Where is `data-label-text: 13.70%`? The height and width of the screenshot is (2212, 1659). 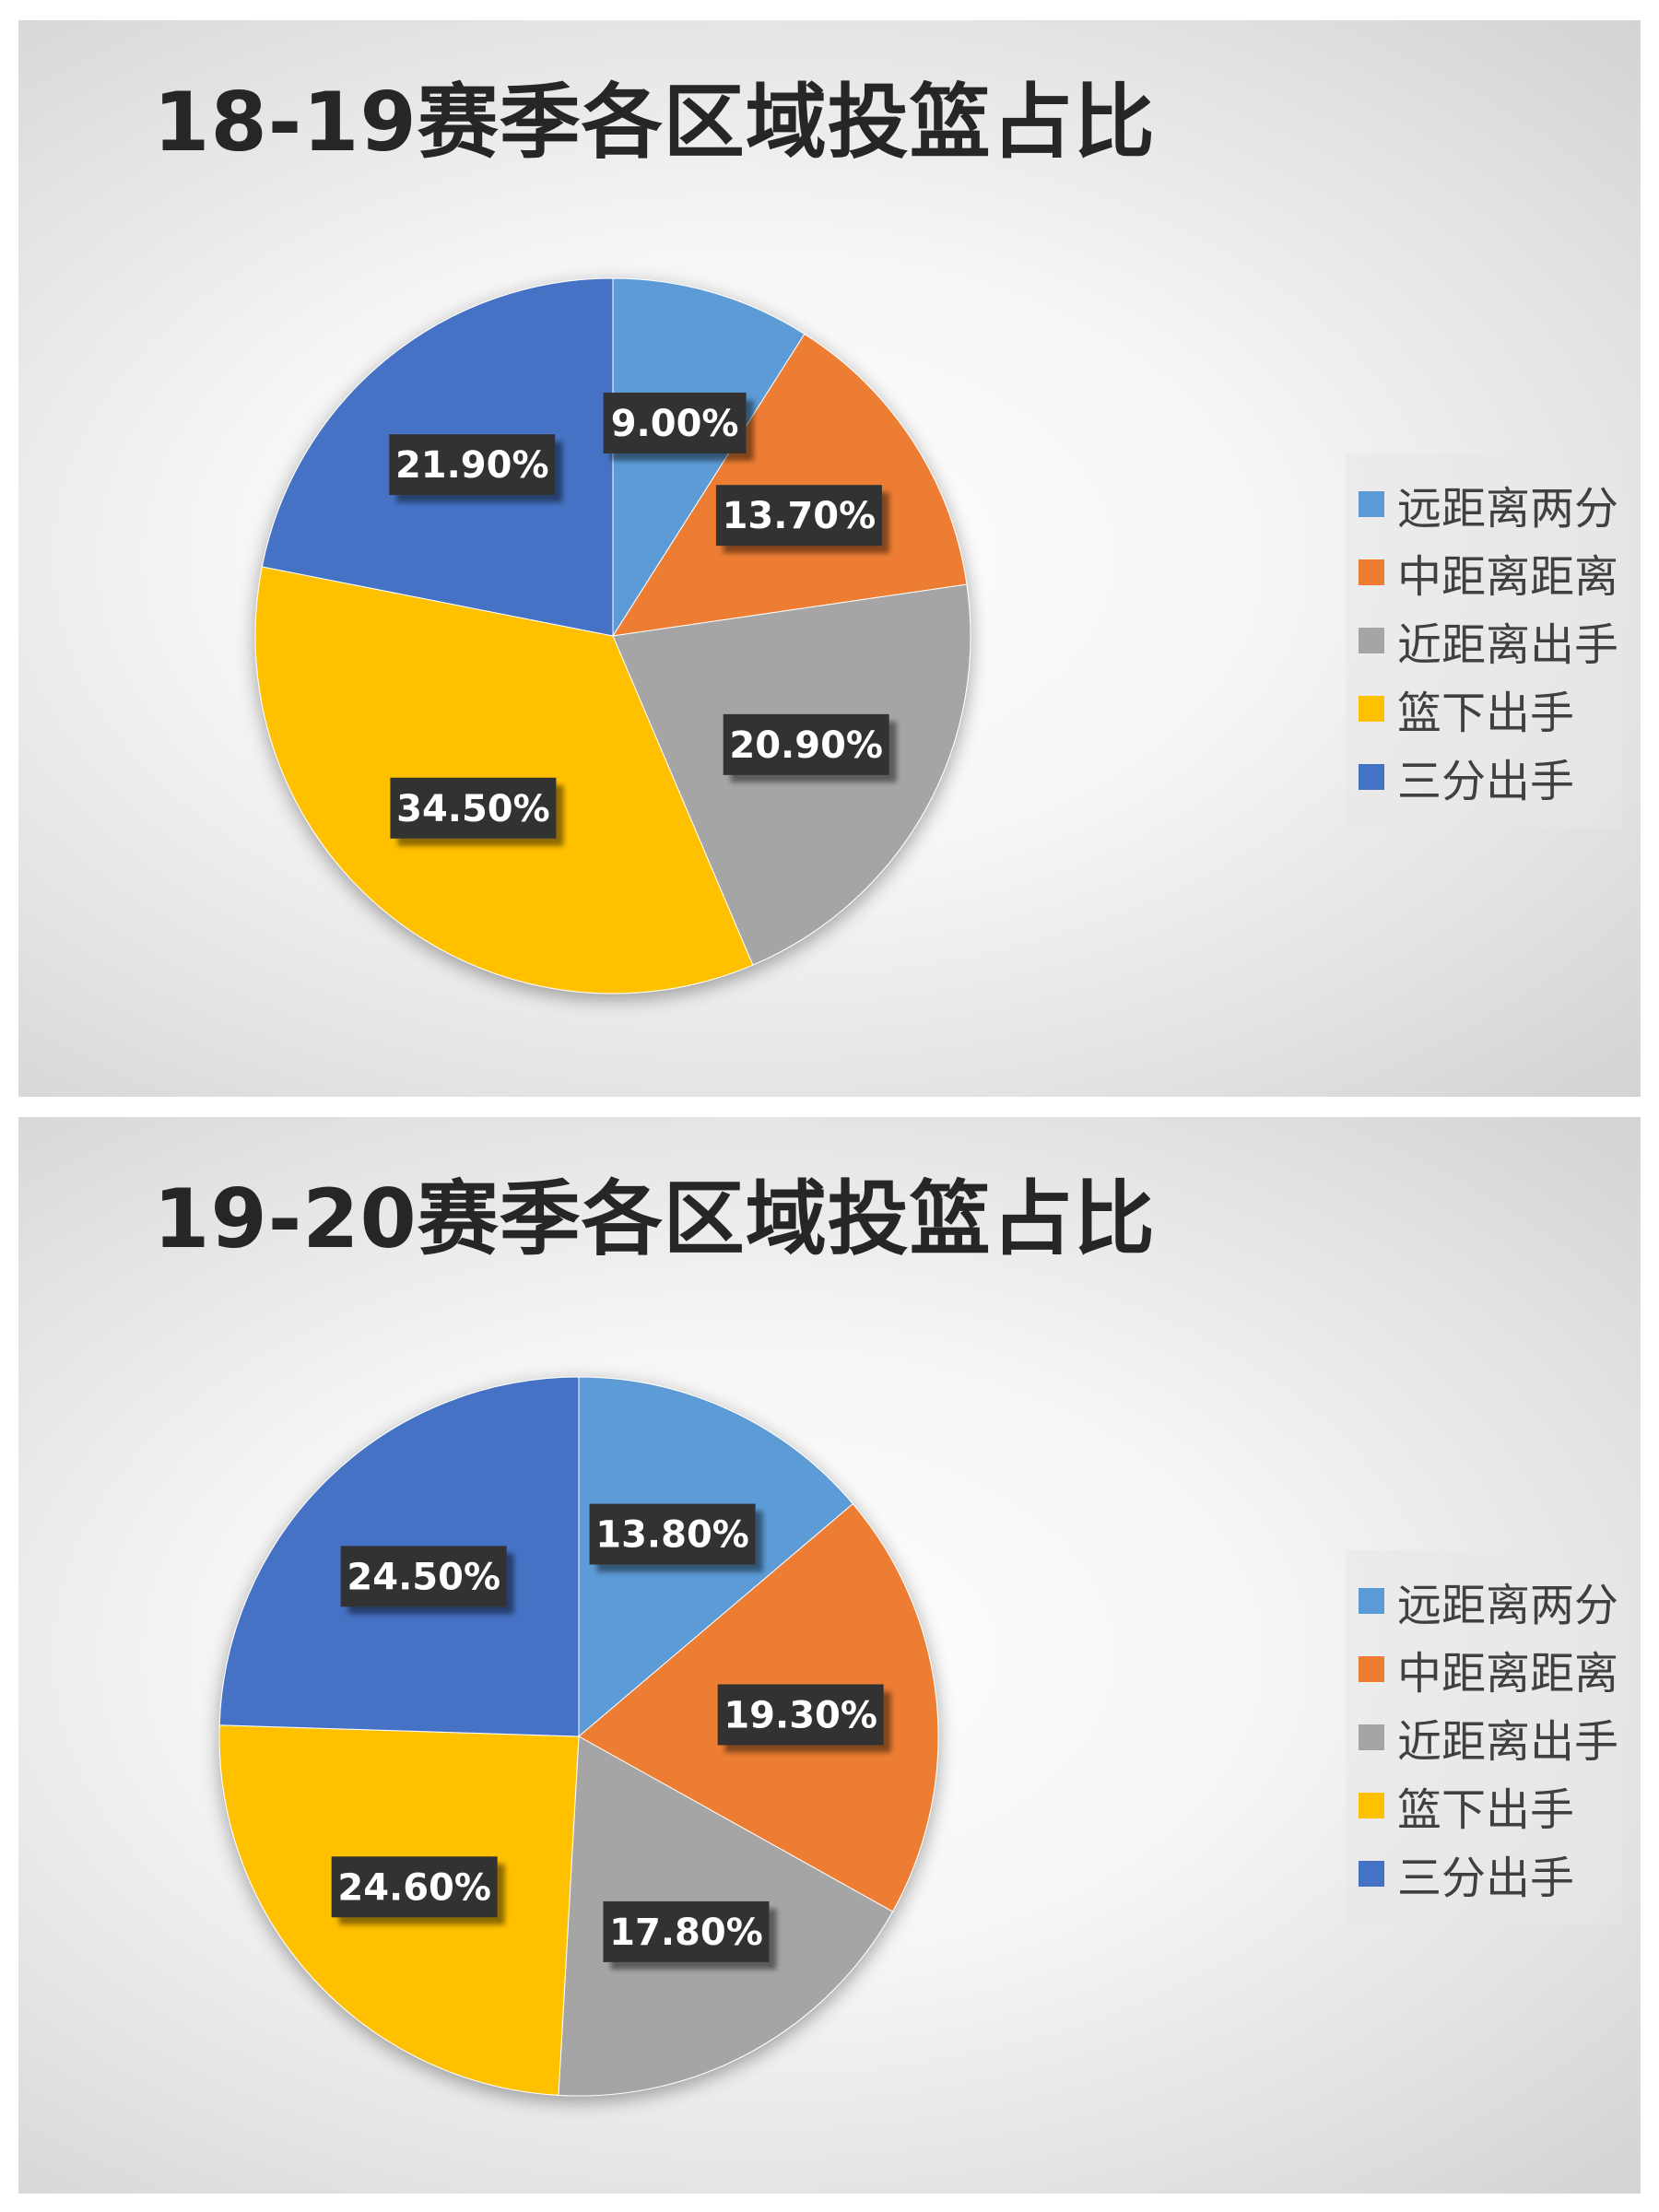
data-label-text: 13.70% is located at coordinates (800, 516).